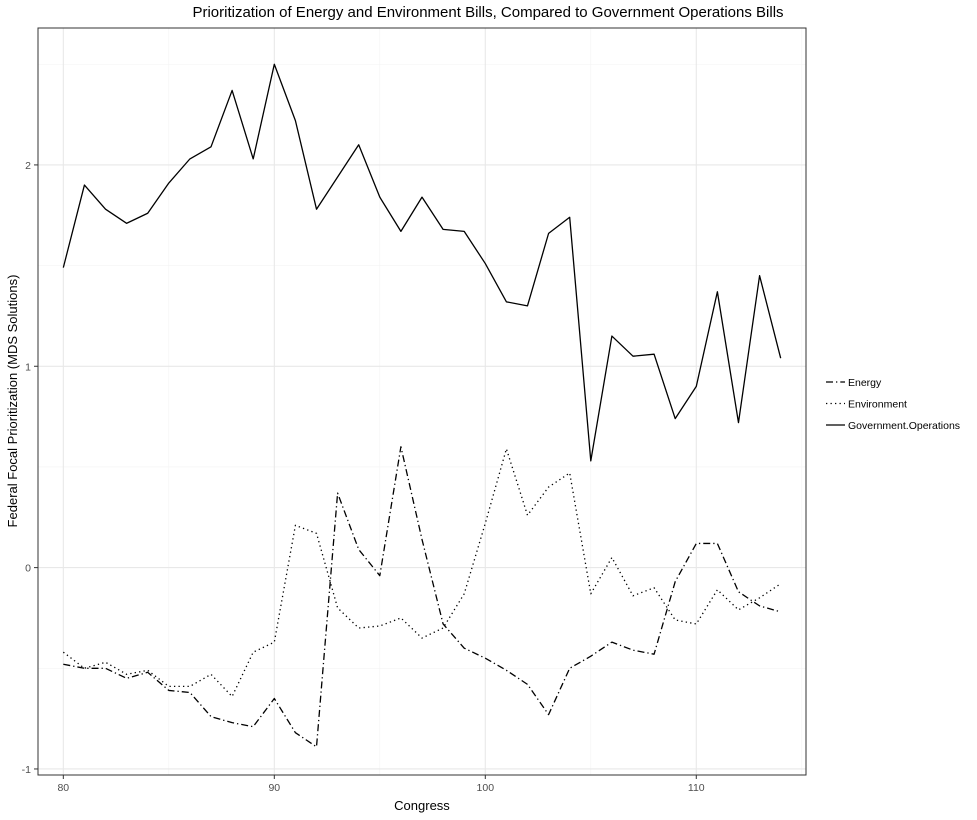  Describe the element at coordinates (26, 770) in the screenshot. I see `y-tick-label: -1` at that location.